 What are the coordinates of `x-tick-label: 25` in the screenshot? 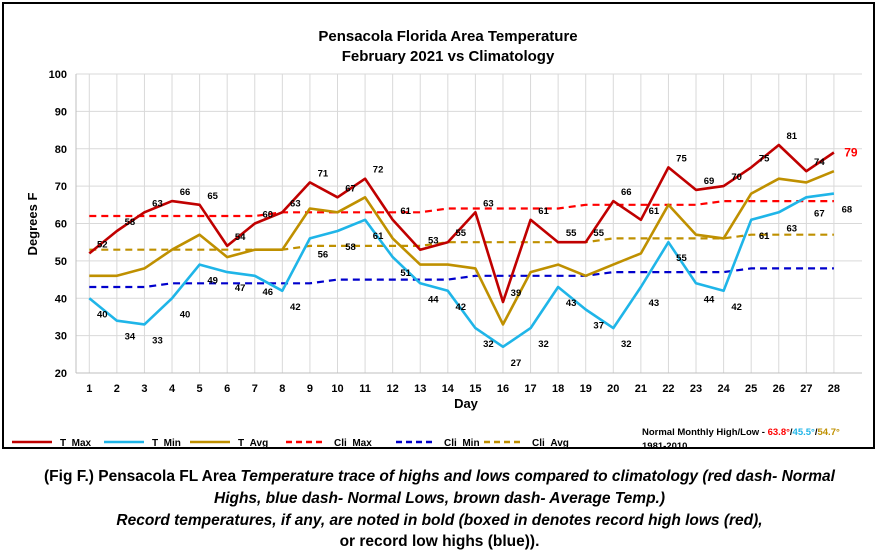 It's located at (751, 389).